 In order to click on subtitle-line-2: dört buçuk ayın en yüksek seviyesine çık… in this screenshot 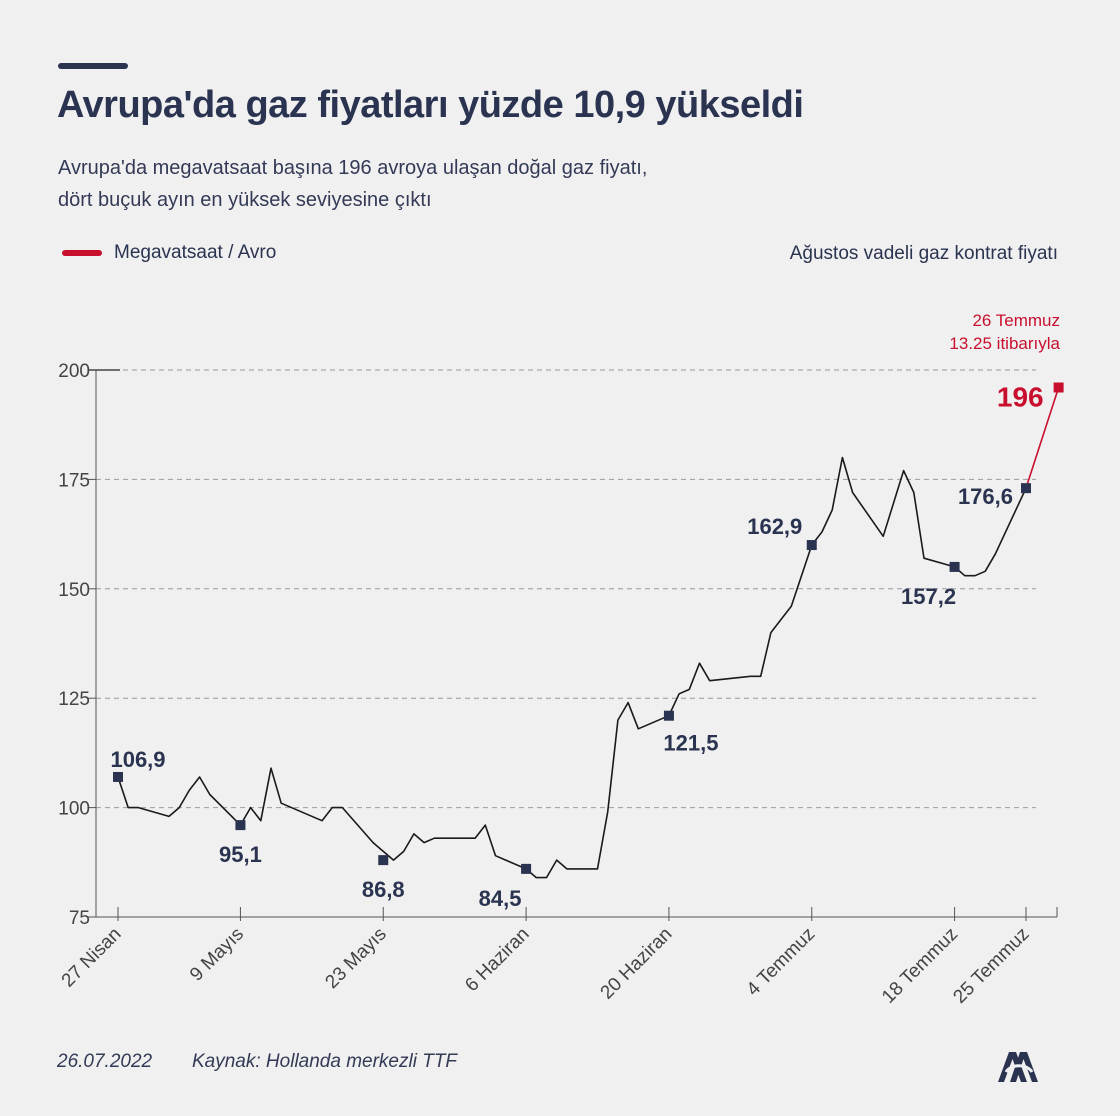, I will do `click(245, 200)`.